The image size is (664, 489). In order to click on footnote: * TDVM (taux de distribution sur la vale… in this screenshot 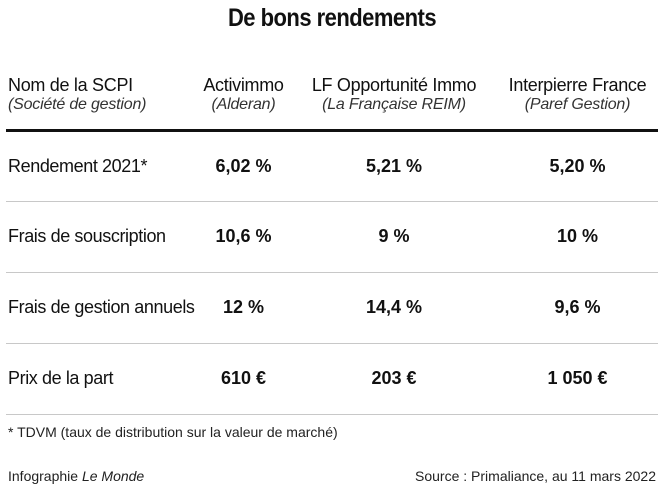, I will do `click(173, 432)`.